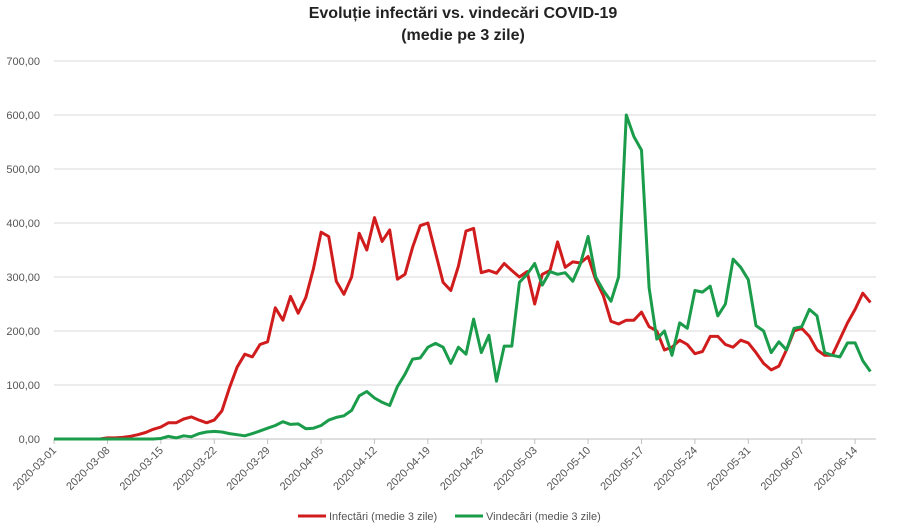  I want to click on x-tick-label: 2020-03-22, so click(195, 469).